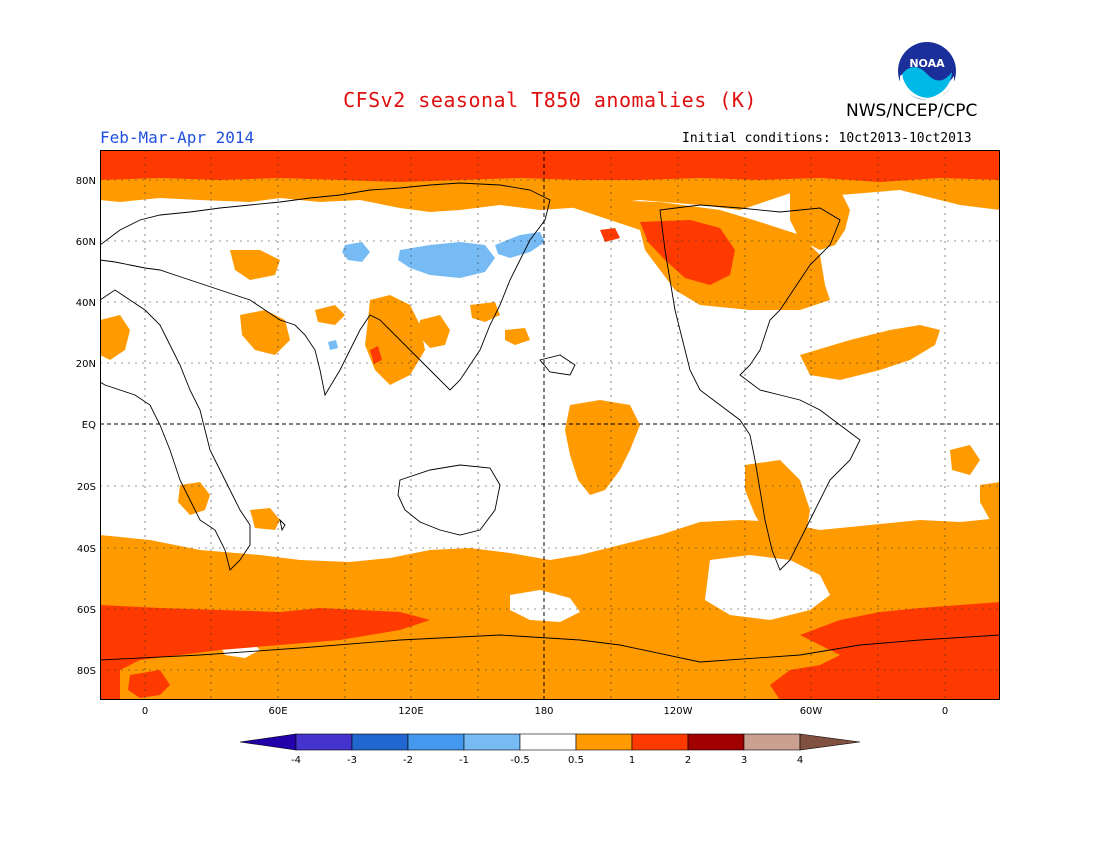 Image resolution: width=1100 pixels, height=850 pixels. I want to click on colorbar-legend: -4 -3 -2 -1 -0.5 0.5 1 2 3 4, so click(550, 749).